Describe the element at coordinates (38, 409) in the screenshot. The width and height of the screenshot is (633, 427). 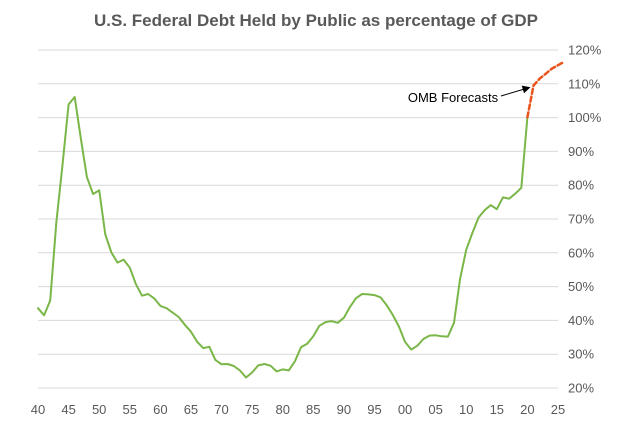
I see `x-tick-label: 40` at that location.